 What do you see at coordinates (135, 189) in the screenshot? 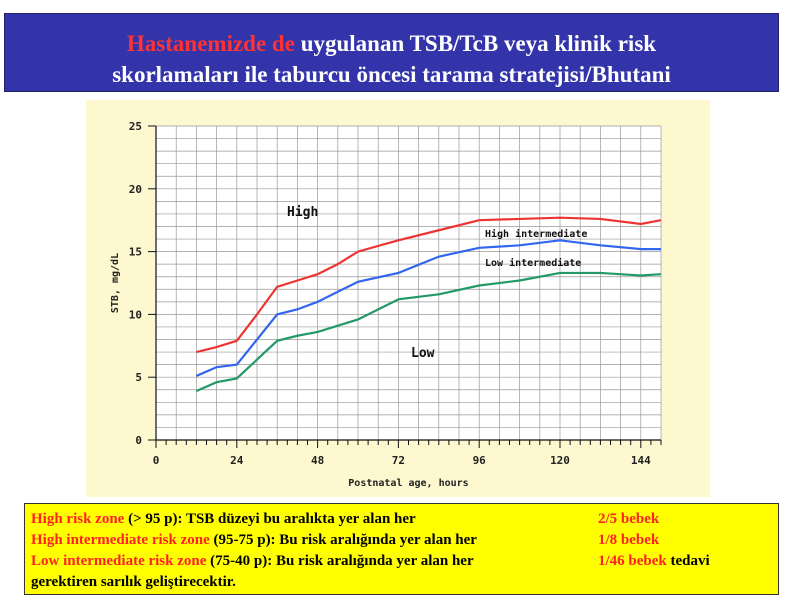
I see `y-tick-label: 20` at bounding box center [135, 189].